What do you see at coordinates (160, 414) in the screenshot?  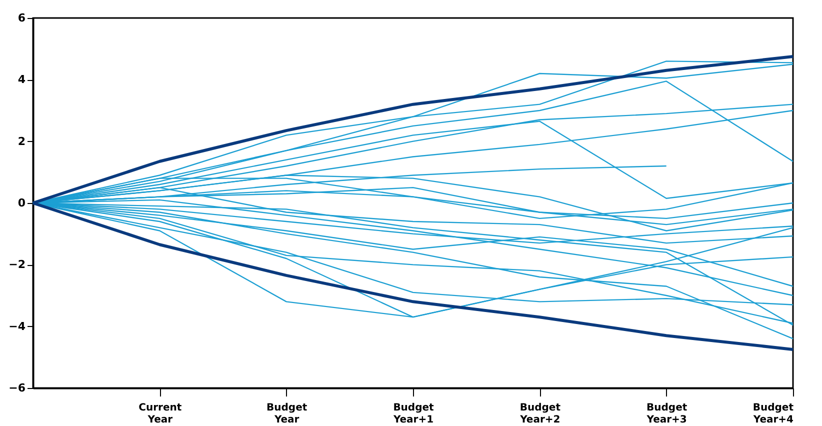 I see `x-tick-label: Current Year` at bounding box center [160, 414].